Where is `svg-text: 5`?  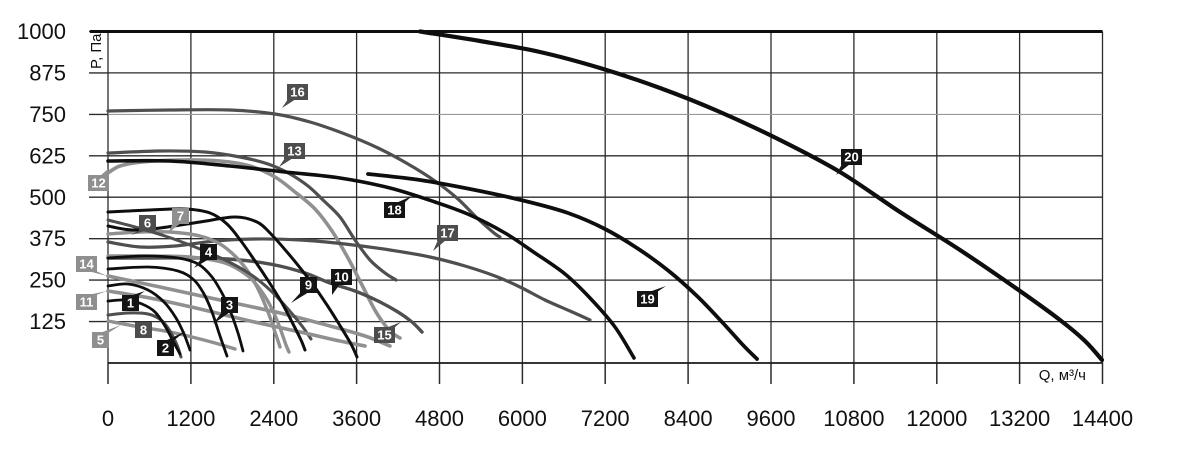
svg-text: 5 is located at coordinates (100, 340).